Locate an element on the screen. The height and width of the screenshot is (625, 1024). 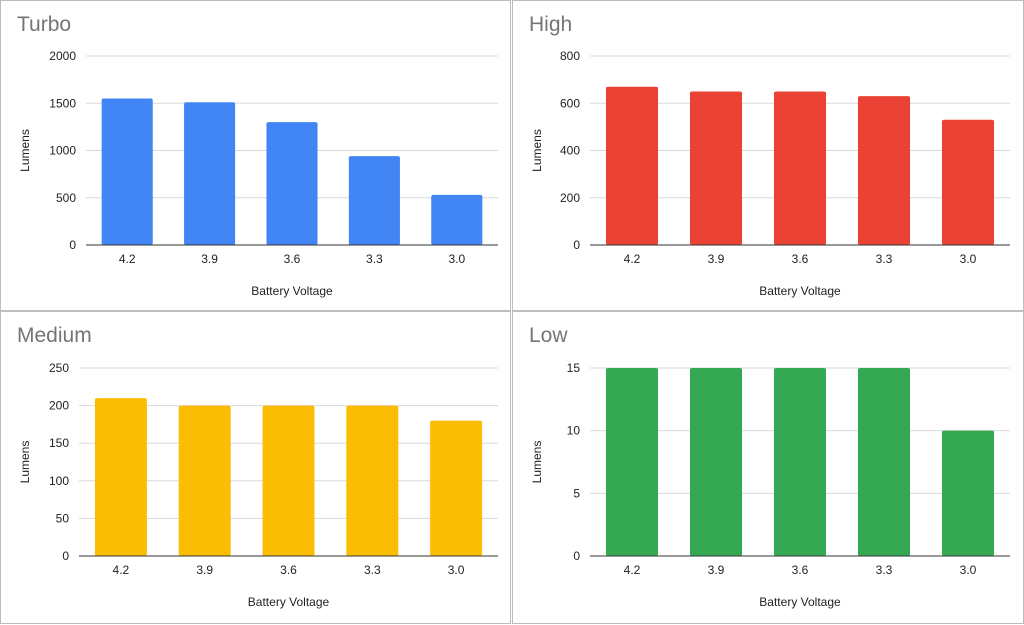
y-tick-label: 400 is located at coordinates (570, 151).